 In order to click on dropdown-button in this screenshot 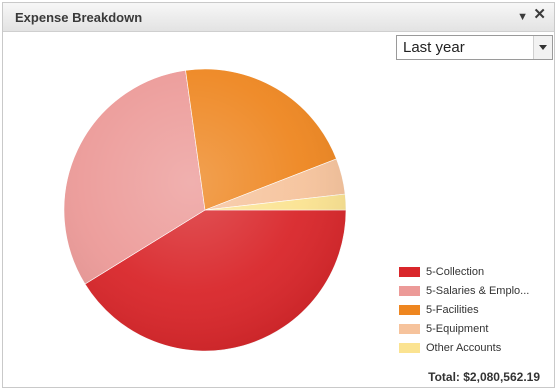, I will do `click(542, 47)`.